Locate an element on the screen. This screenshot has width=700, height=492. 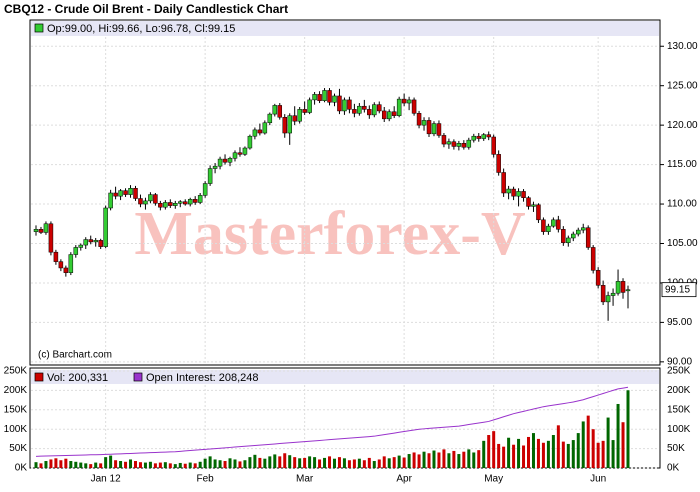
y-tick-label: 150K is located at coordinates (16, 409).